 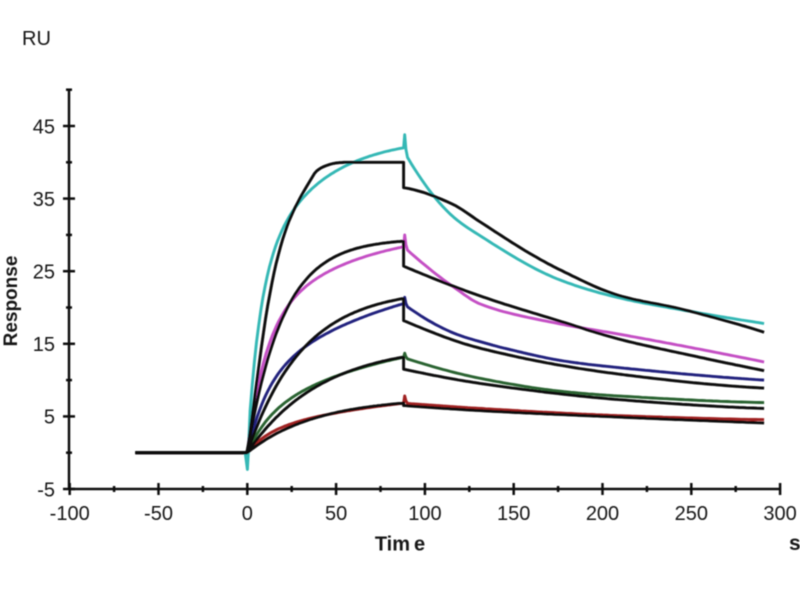 I want to click on svg-text: 250, so click(x=691, y=514).